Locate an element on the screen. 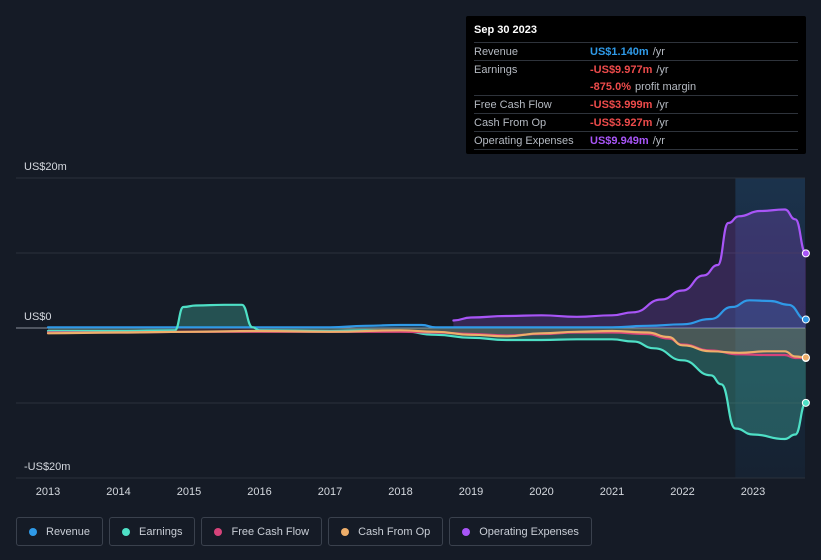 Image resolution: width=821 pixels, height=560 pixels. revenue-dot-icon is located at coordinates (33, 531).